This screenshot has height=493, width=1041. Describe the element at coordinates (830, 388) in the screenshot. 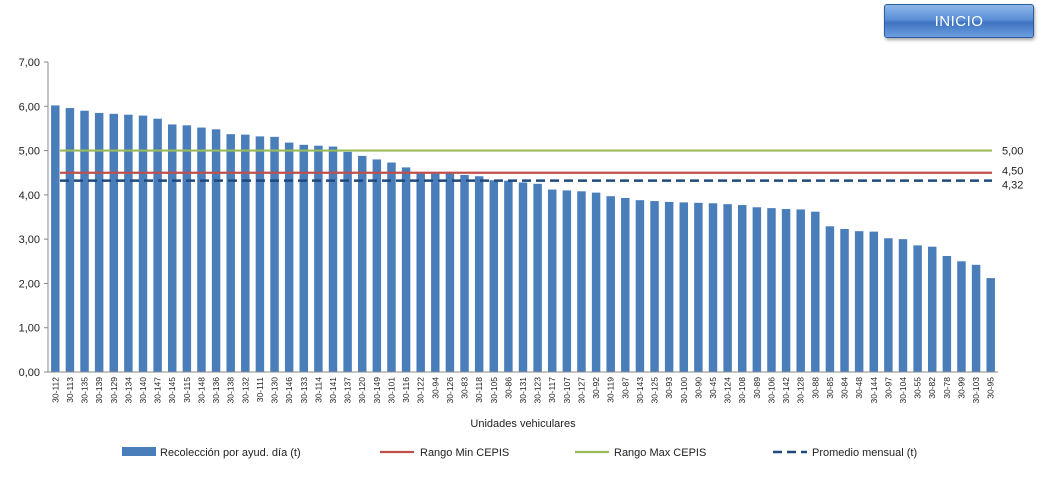

I see `x-tick-label: 30-85` at that location.